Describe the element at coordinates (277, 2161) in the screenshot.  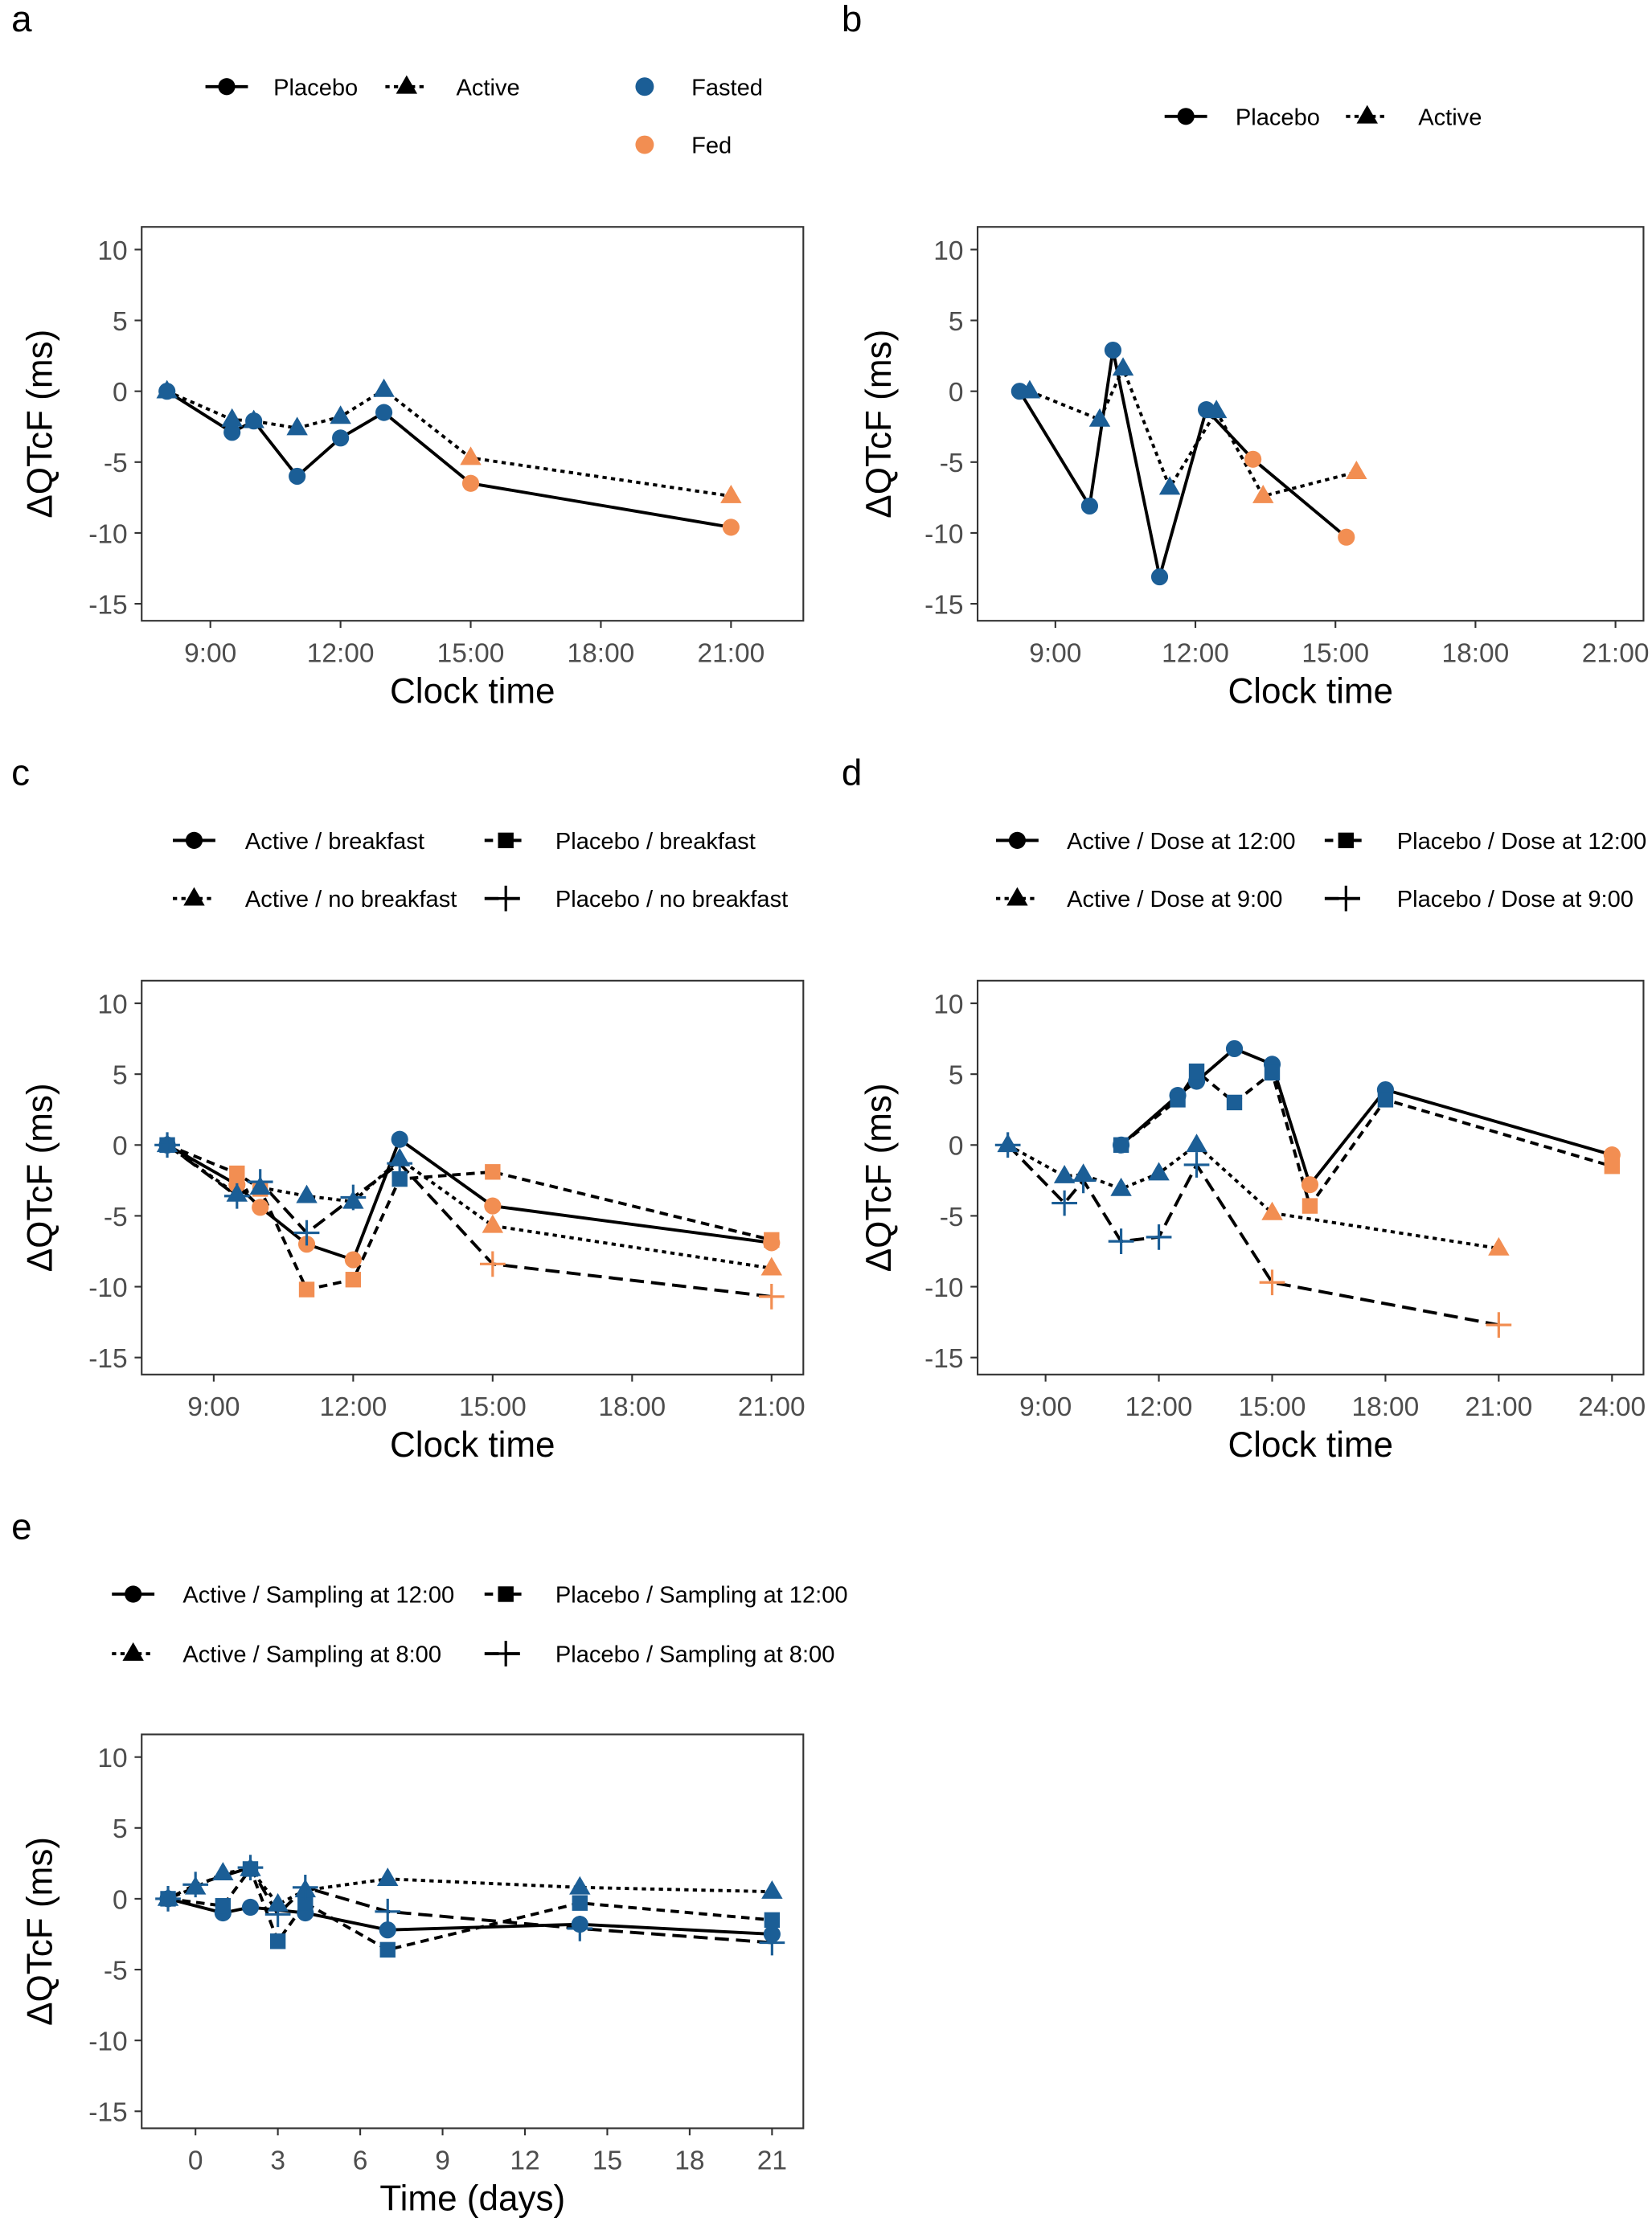
I see `x-tick-label: 3` at that location.